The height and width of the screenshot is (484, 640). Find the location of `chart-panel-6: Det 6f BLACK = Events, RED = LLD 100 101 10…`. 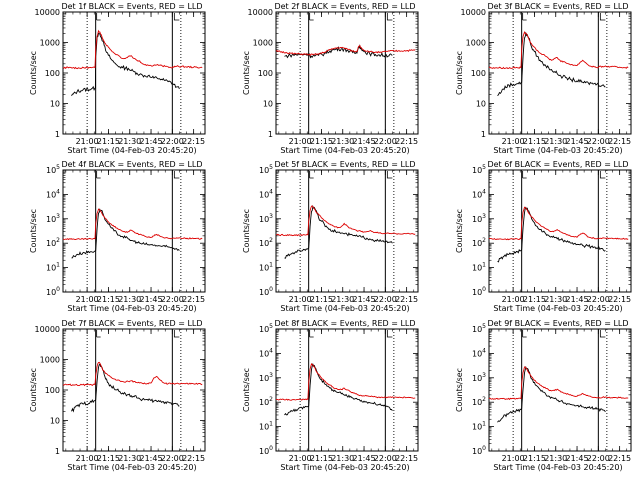

chart-panel-6: Det 6f BLACK = Events, RED = LLD 100 101 10… is located at coordinates (543, 236).